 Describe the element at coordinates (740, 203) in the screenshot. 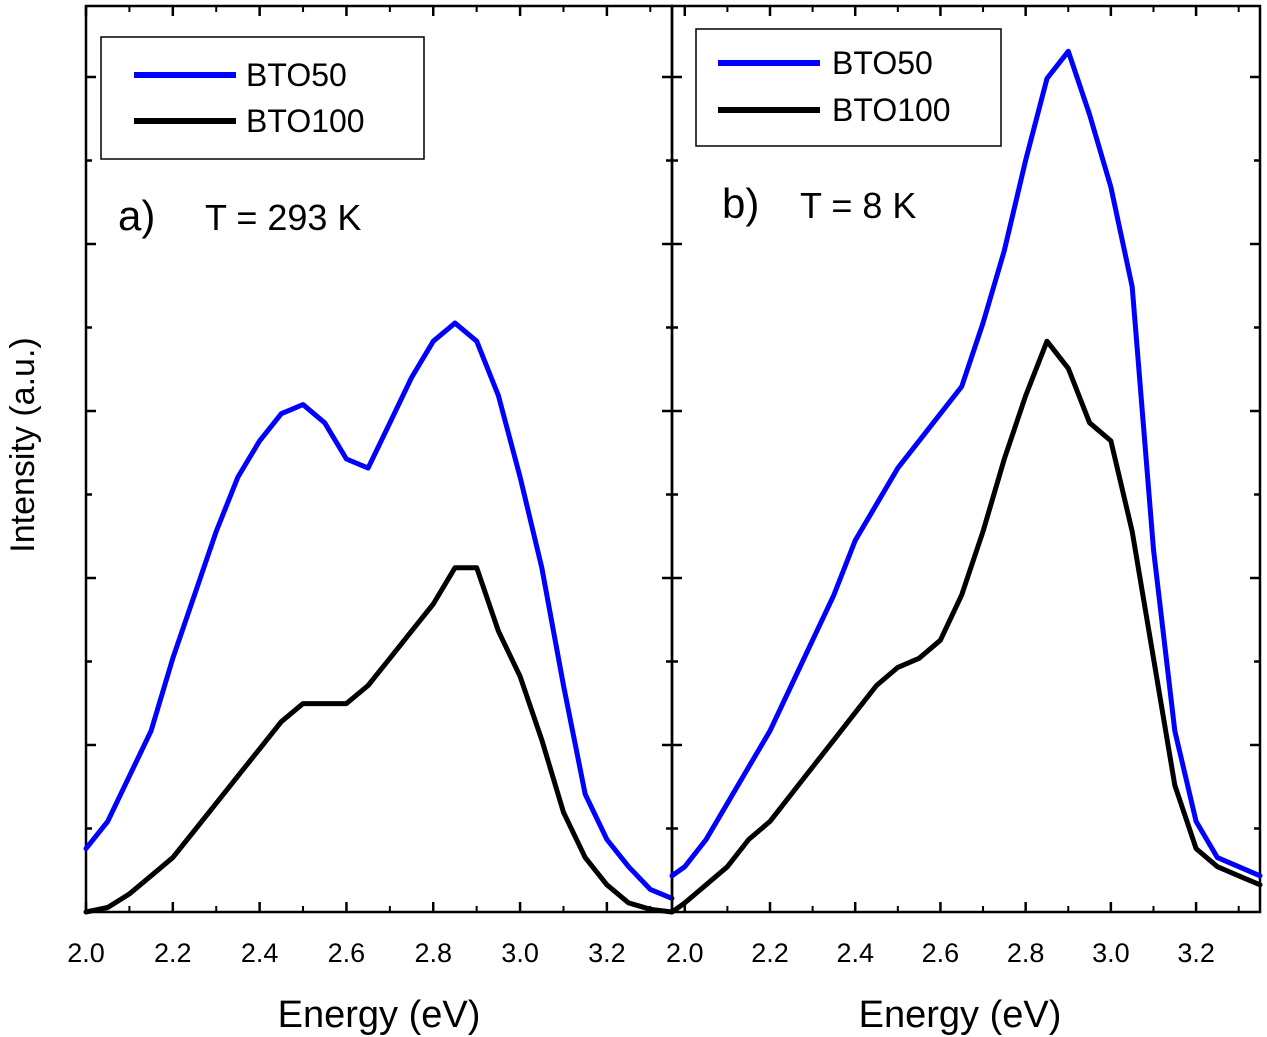

I see `panel-label: b)` at that location.